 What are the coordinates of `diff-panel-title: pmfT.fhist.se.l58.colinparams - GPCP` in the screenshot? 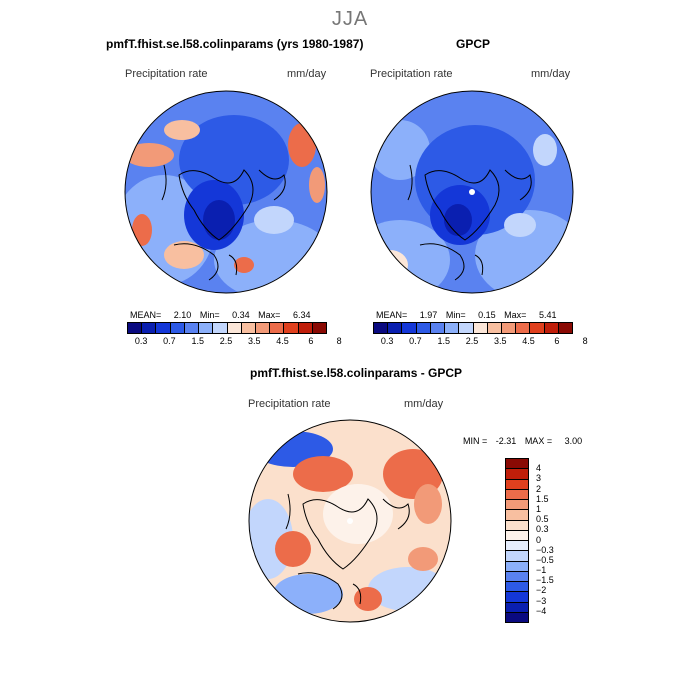 It's located at (356, 373).